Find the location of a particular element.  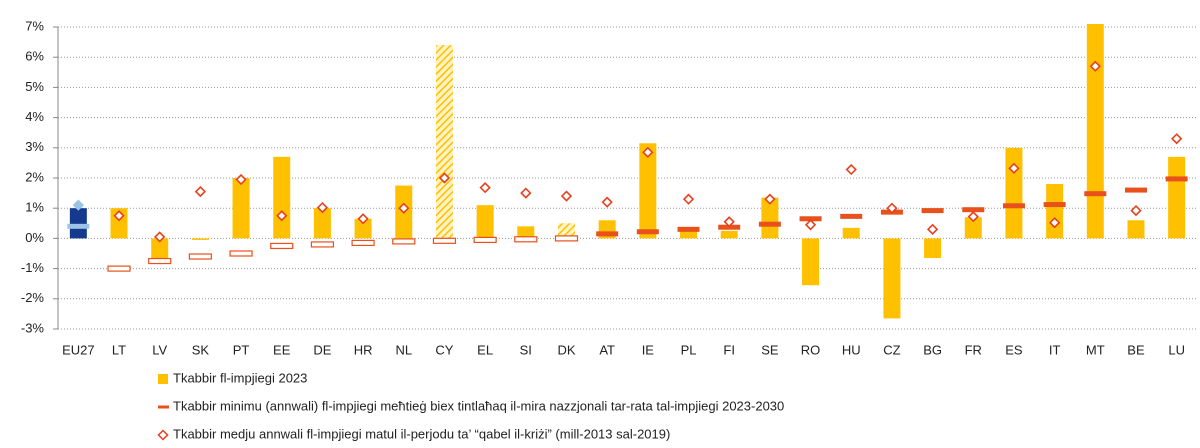

y-tick-label: 6% is located at coordinates (34, 56).